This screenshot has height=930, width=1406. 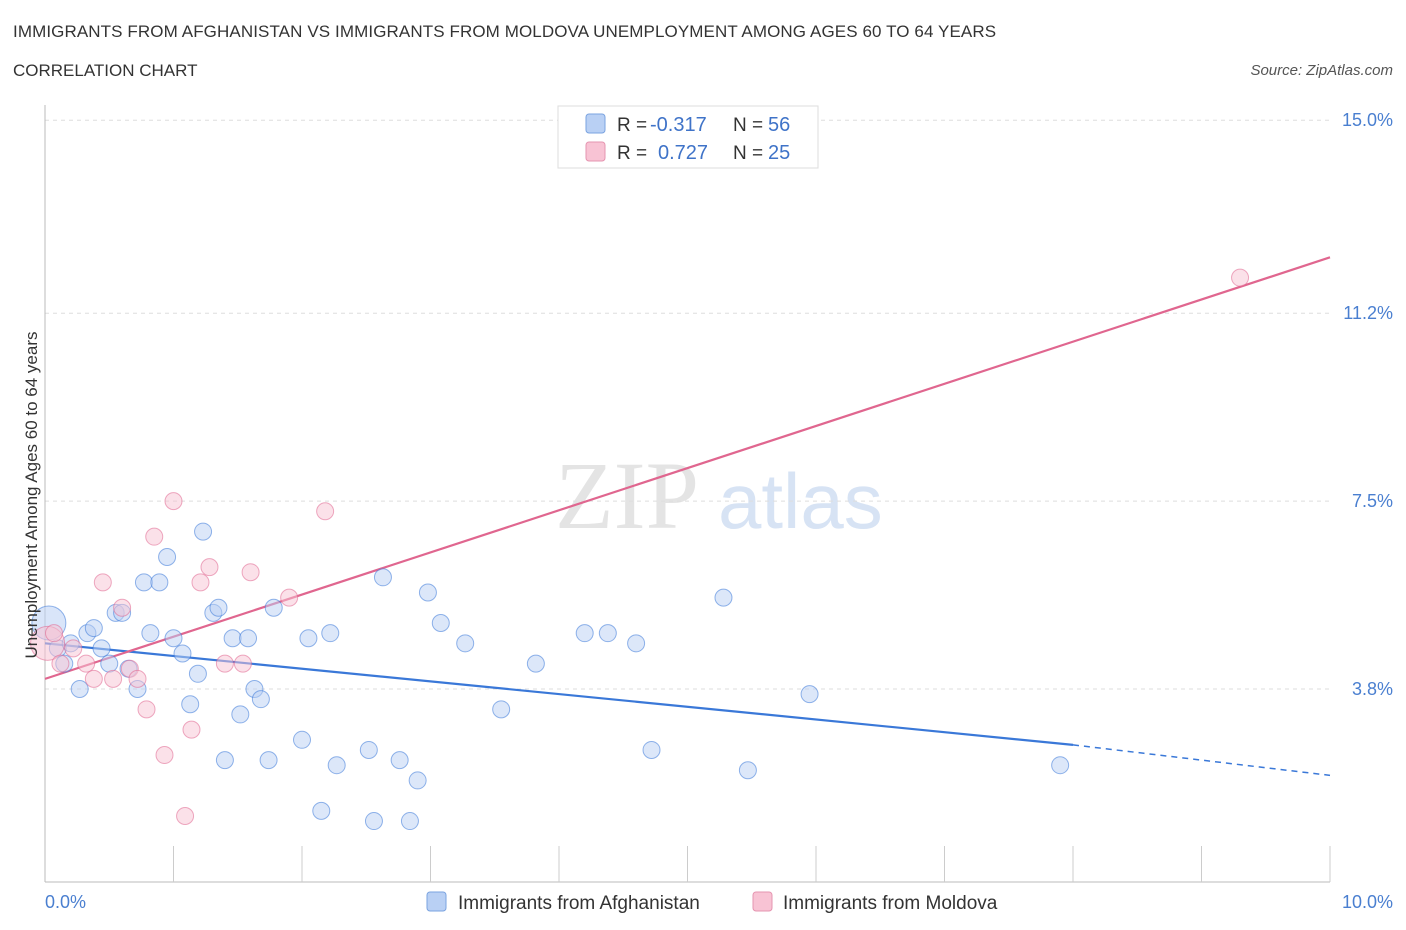 I want to click on x-tick-label-max: 10.0%, so click(x=1367, y=902).